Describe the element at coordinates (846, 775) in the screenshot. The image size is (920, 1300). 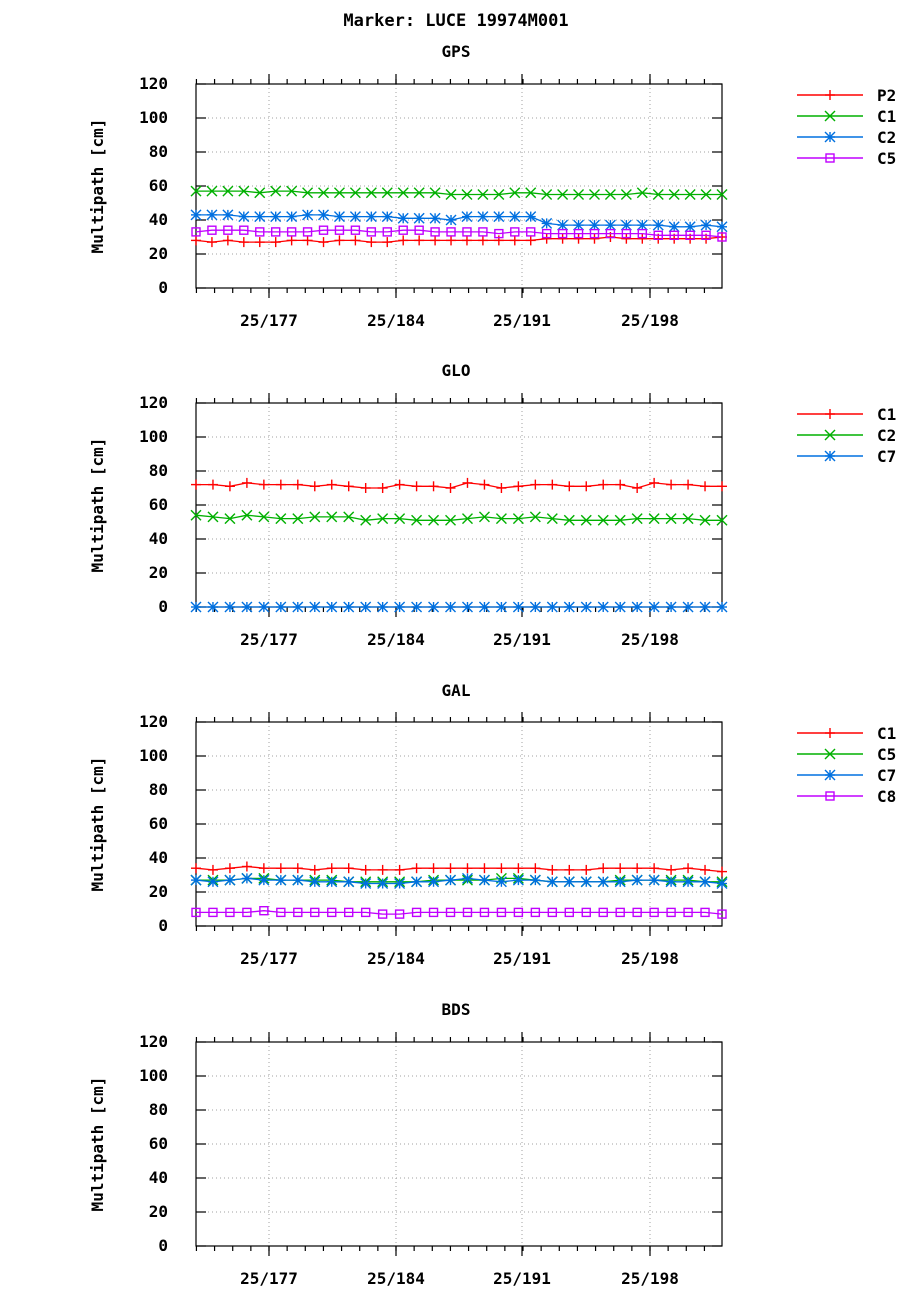
I see `legend-entry: C7` at that location.